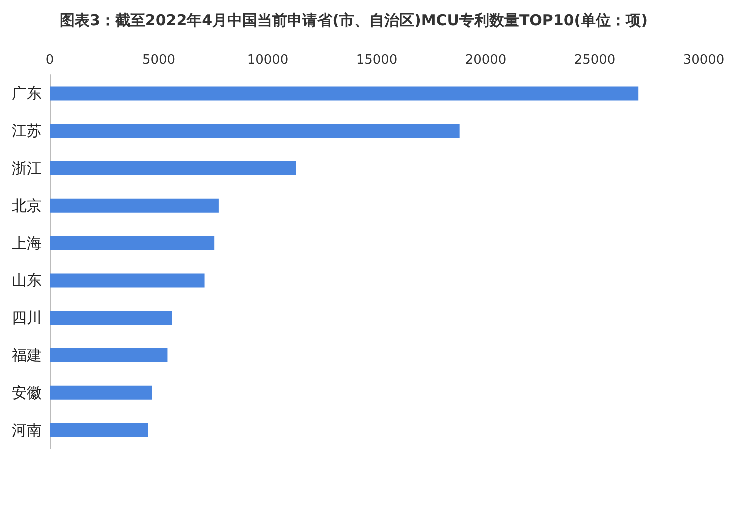 The height and width of the screenshot is (509, 735). Describe the element at coordinates (704, 60) in the screenshot. I see `x-tick-label: 30000` at that location.